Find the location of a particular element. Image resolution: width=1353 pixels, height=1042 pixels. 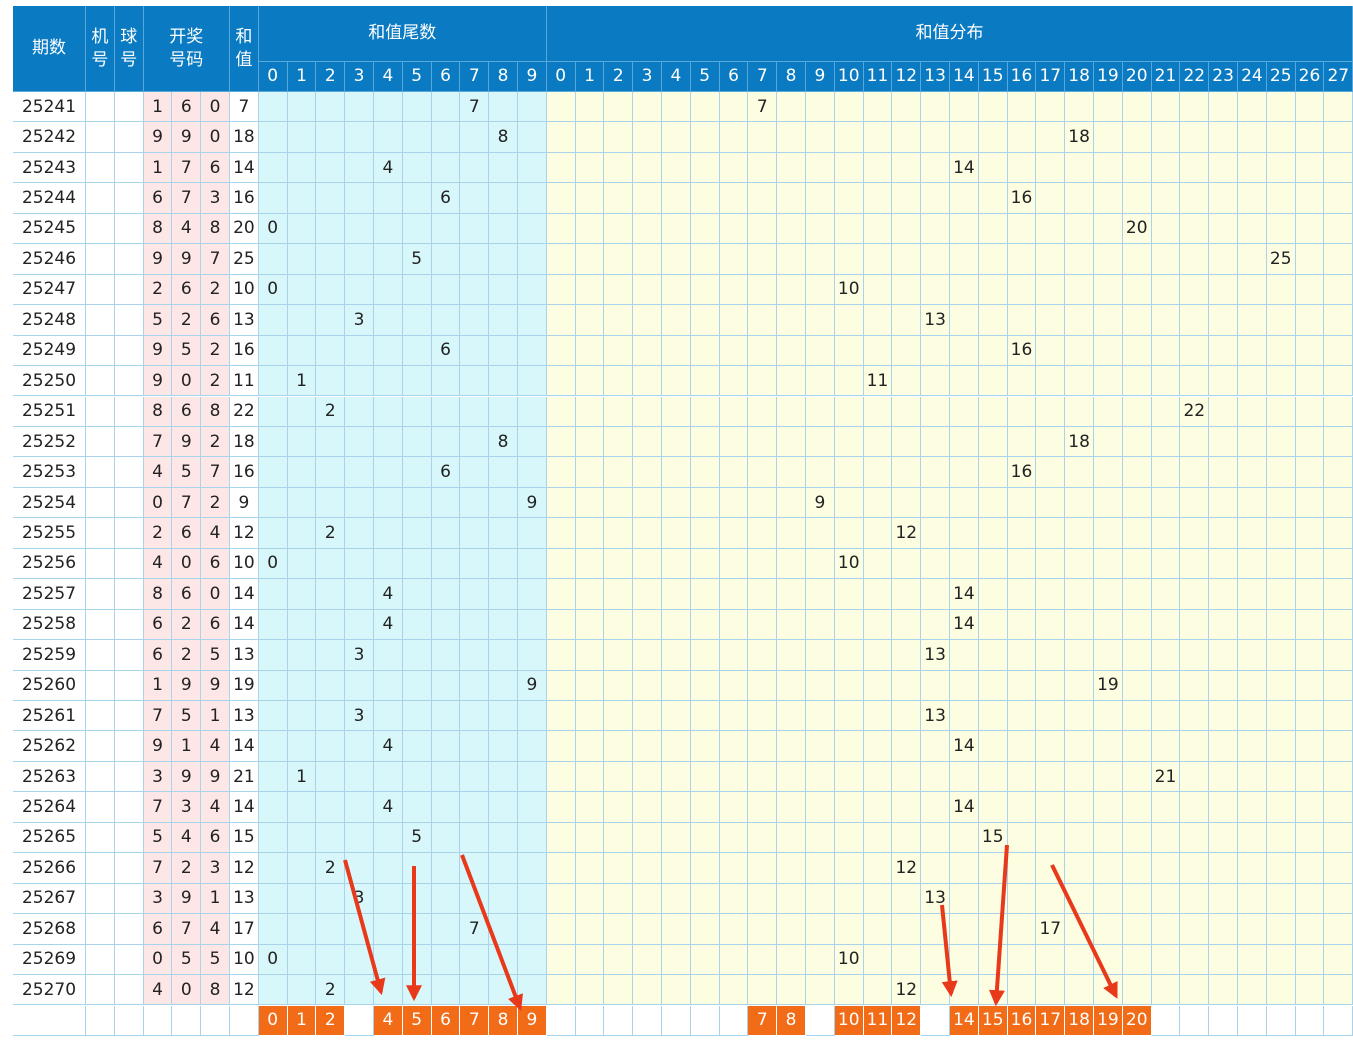

number-cell: 7 is located at coordinates (158, 442).